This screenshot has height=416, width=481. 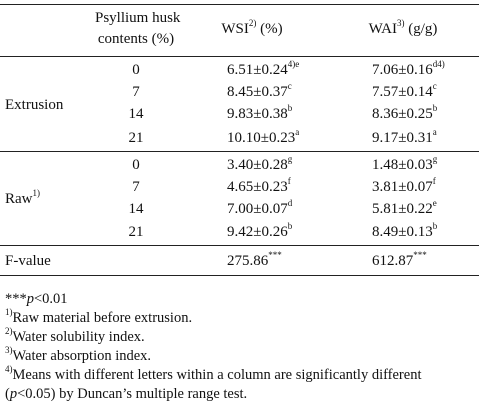 What do you see at coordinates (259, 91) in the screenshot?
I see `wsi-cell: 8.45±0.37c` at bounding box center [259, 91].